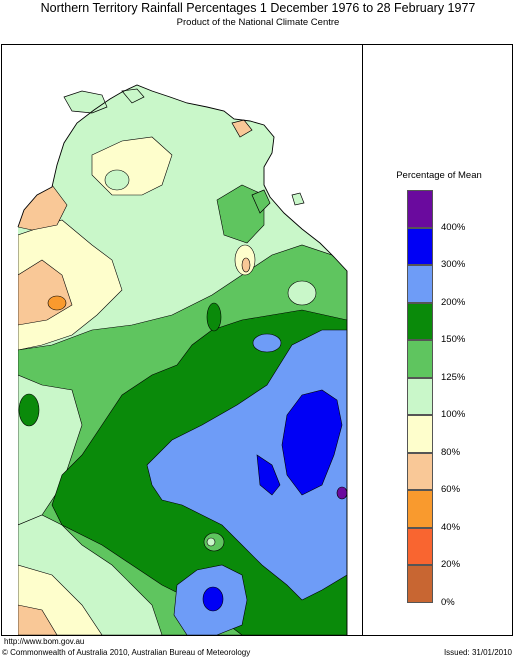 Image resolution: width=516 pixels, height=658 pixels. Describe the element at coordinates (453, 302) in the screenshot. I see `legend-tick-label: 200%` at that location.